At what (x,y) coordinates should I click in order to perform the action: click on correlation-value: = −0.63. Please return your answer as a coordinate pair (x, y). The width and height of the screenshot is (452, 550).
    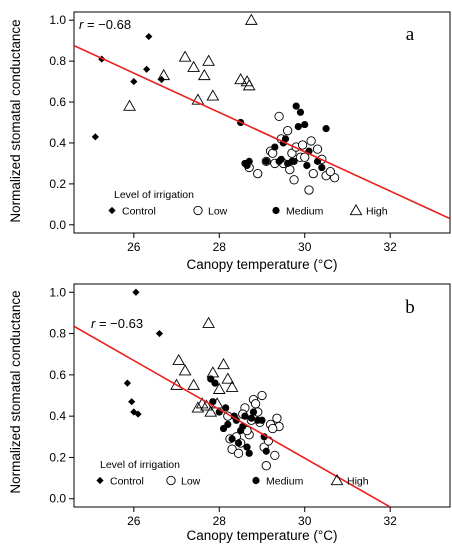
    Looking at the image, I should click on (119, 323).